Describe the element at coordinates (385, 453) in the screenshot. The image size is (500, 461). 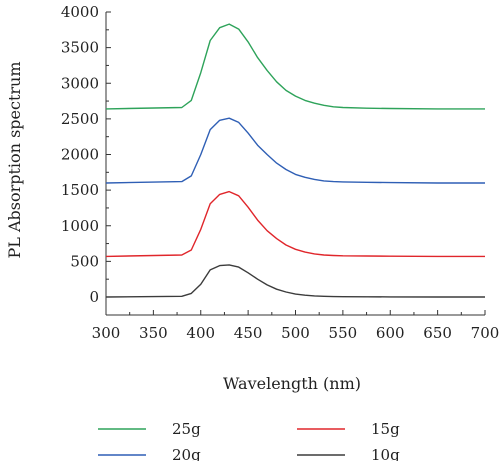
I see `legend-label-10g: 10g` at that location.